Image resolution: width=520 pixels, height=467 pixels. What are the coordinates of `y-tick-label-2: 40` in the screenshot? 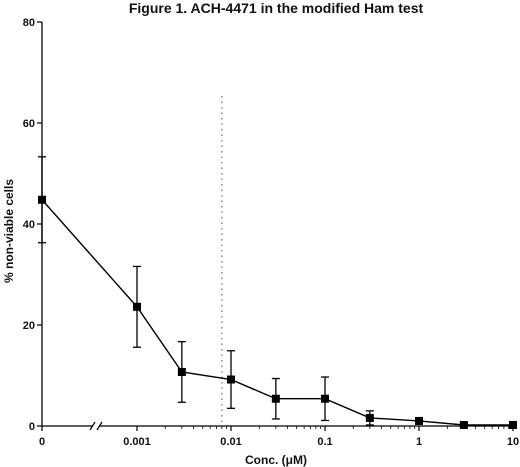 It's located at (29, 225).